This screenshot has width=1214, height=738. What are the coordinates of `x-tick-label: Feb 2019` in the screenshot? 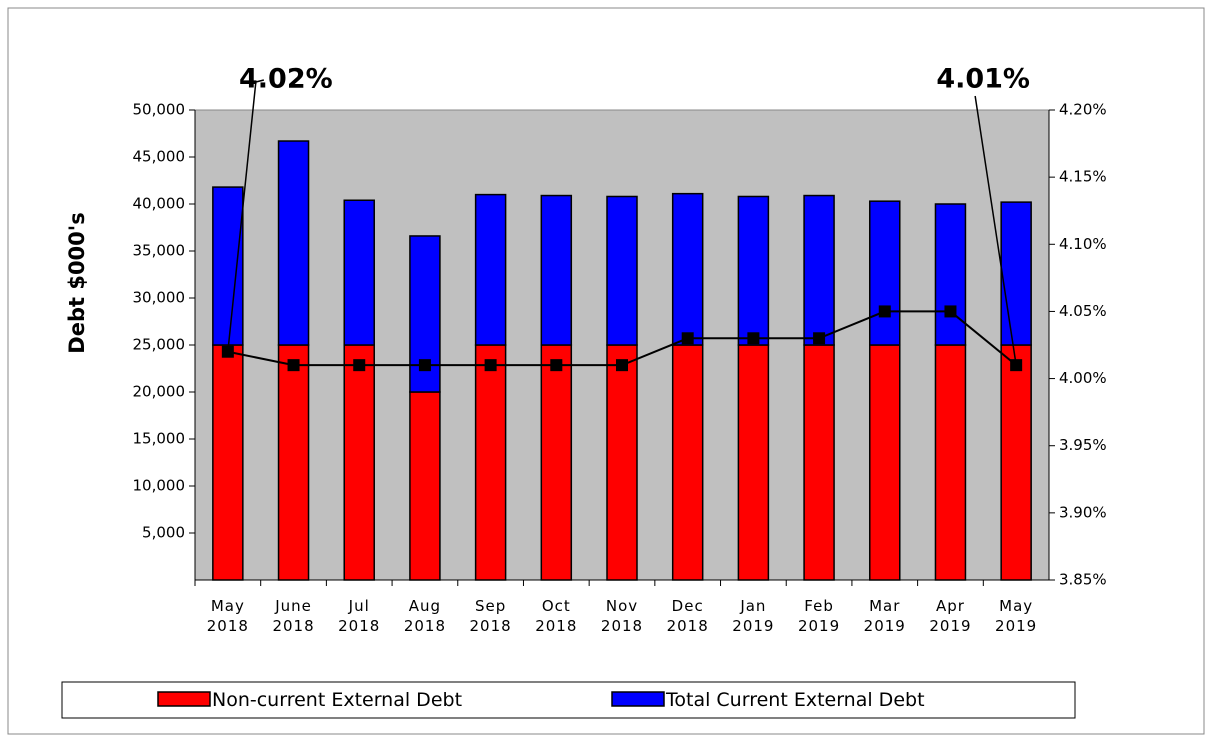 It's located at (819, 616).